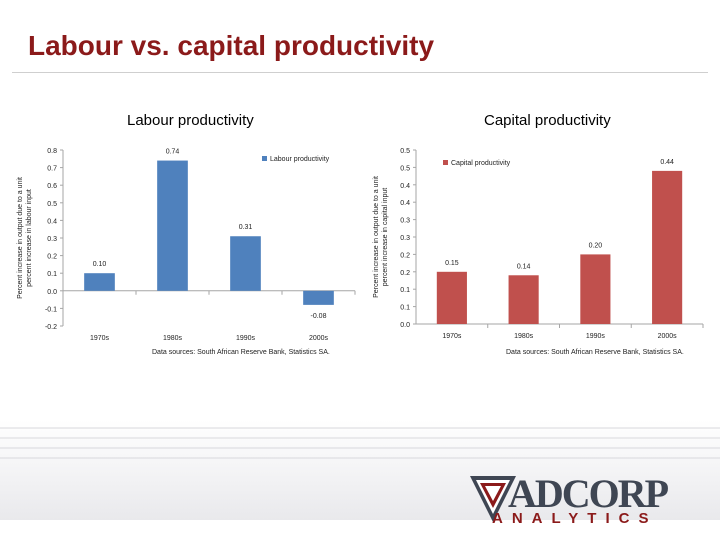 Image resolution: width=720 pixels, height=540 pixels. Describe the element at coordinates (524, 336) in the screenshot. I see `capital-x-tick-label: 1980s` at that location.